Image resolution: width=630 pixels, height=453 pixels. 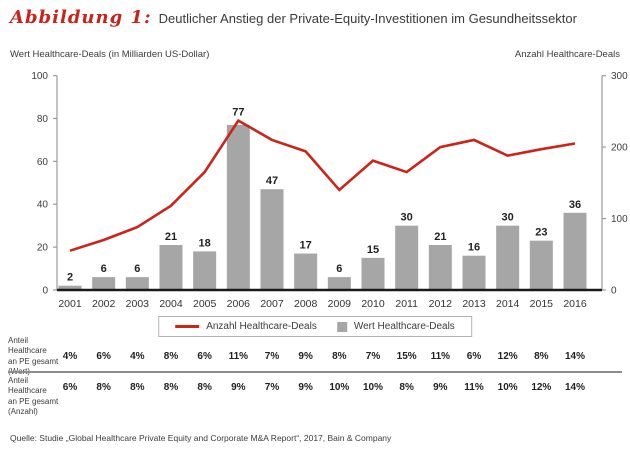 What do you see at coordinates (575, 251) in the screenshot?
I see `bar-2016` at bounding box center [575, 251].